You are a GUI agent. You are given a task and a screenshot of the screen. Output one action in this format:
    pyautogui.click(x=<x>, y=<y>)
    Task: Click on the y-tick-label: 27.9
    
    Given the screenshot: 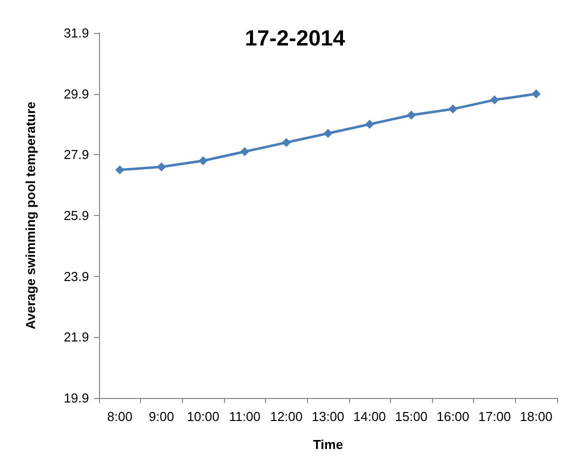 What is the action you would take?
    pyautogui.click(x=76, y=154)
    